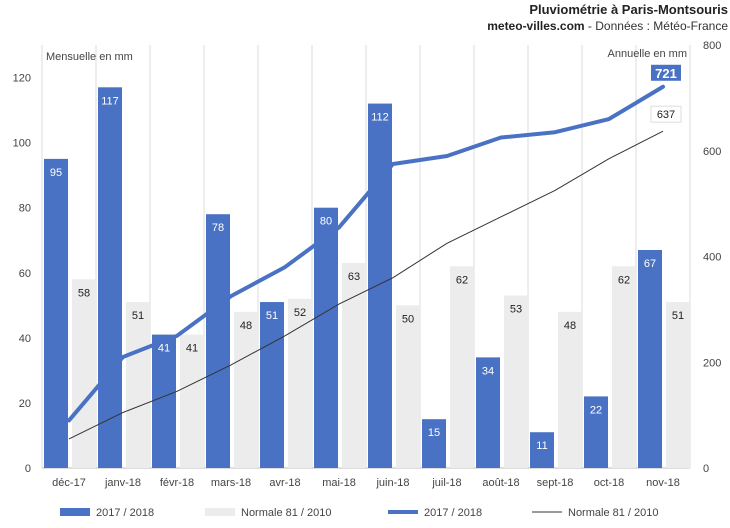 The height and width of the screenshot is (528, 730). Describe the element at coordinates (122, 483) in the screenshot. I see `x-tick-label: janv-18` at that location.